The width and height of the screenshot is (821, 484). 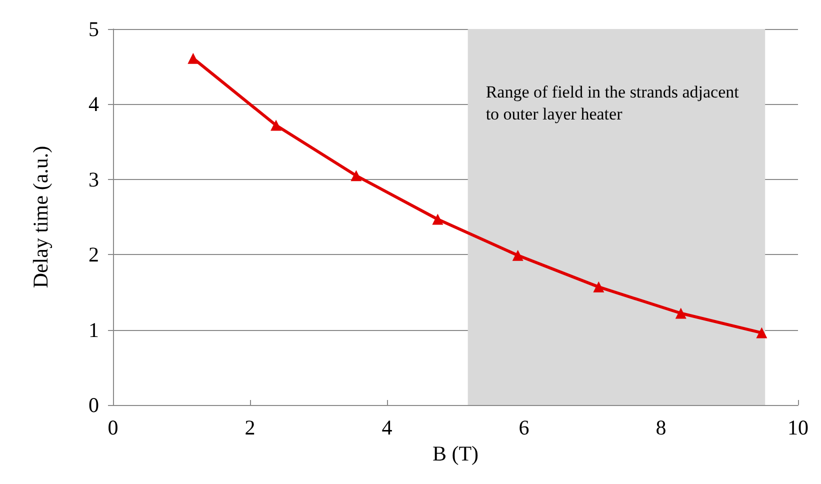 What do you see at coordinates (524, 428) in the screenshot?
I see `x-tick-label: 6` at bounding box center [524, 428].